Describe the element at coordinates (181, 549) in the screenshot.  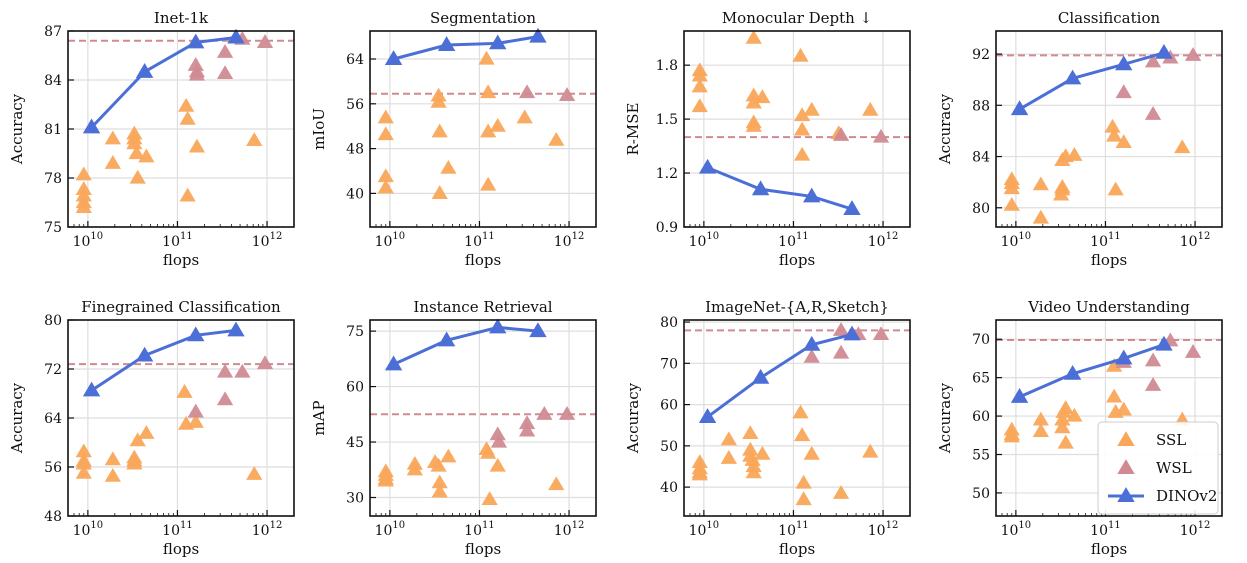
I see `x-axis-label: flops` at that location.